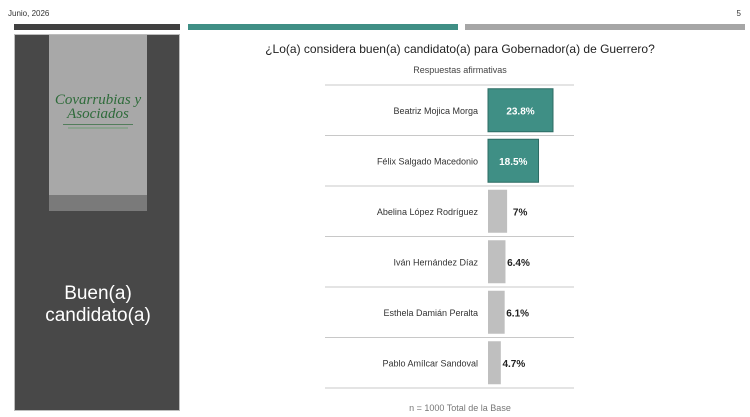 This screenshot has height=417, width=750. Describe the element at coordinates (97, 27) in the screenshot. I see `top-bar-dark` at that location.